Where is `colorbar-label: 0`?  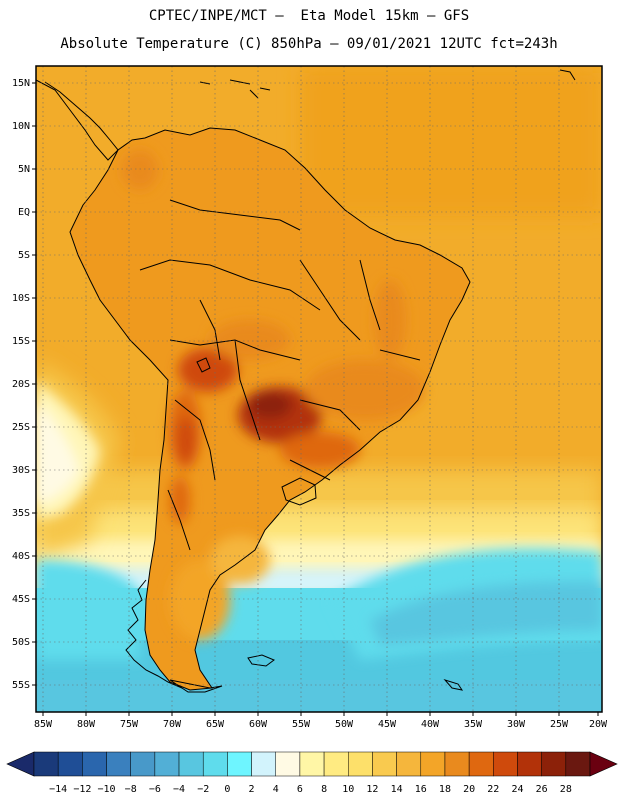 colorbar-label: 0 is located at coordinates (227, 789).